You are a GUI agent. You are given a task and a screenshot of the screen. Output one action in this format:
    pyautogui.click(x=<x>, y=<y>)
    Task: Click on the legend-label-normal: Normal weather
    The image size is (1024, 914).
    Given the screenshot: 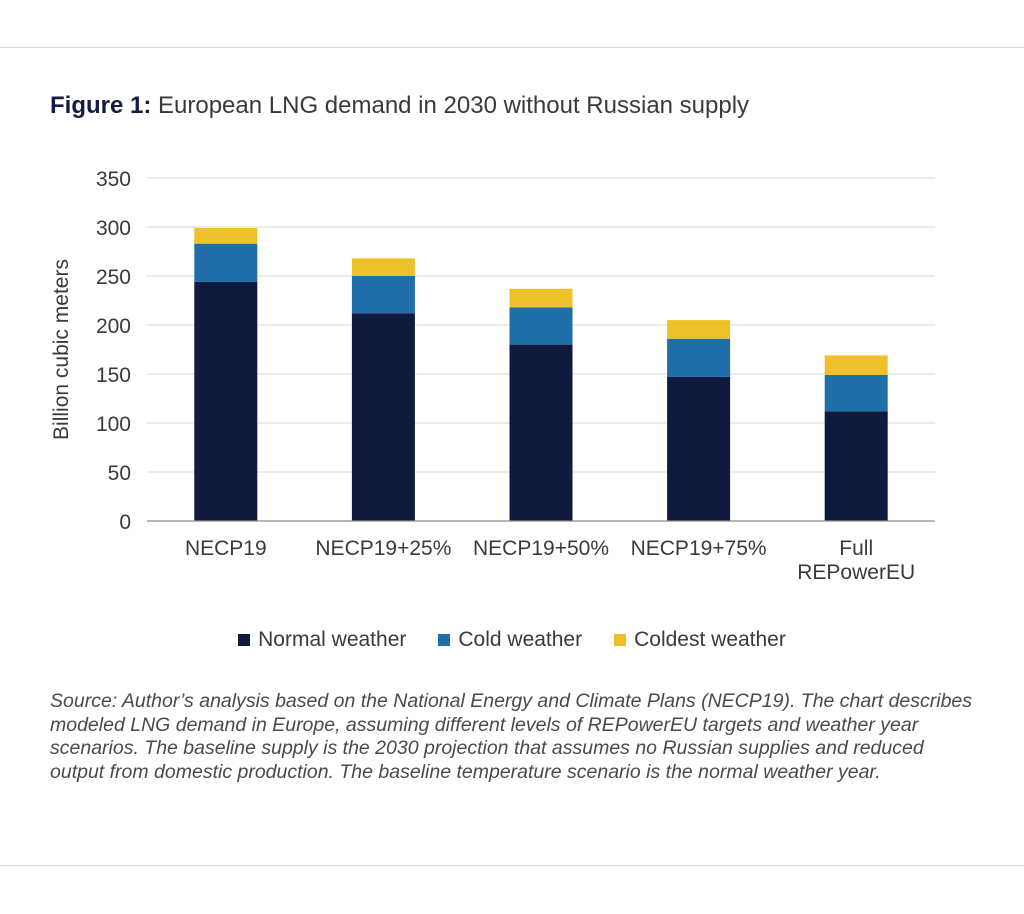 What is the action you would take?
    pyautogui.click(x=332, y=639)
    